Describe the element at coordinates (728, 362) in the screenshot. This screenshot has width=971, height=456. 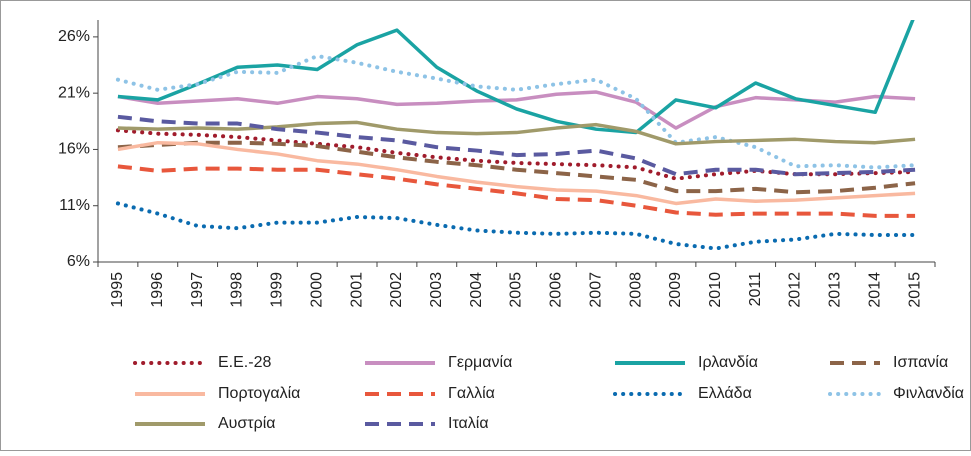
I see `legend-label: Ιρλανδία` at that location.